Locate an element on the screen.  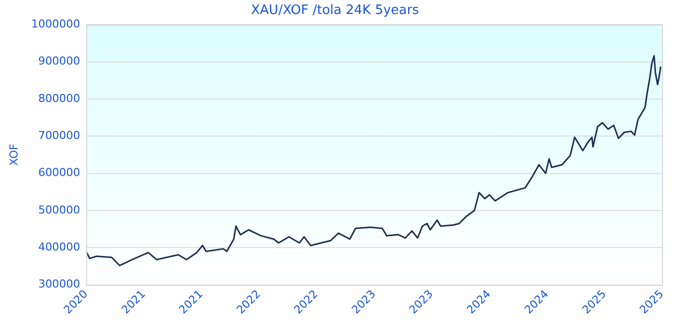
y-tick-label: 500000 is located at coordinates (59, 209).